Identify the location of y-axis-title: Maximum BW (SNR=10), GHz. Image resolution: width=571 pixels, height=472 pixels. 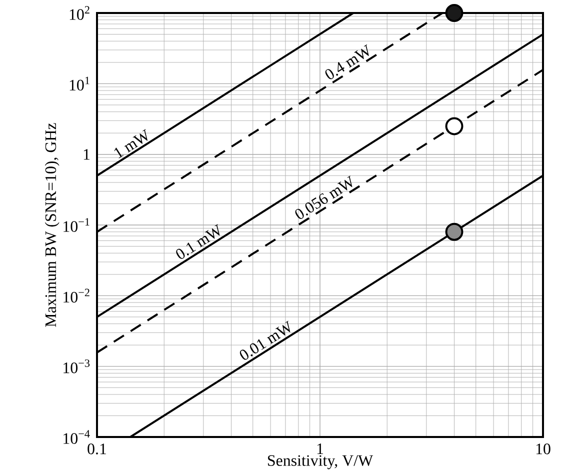
(52, 225).